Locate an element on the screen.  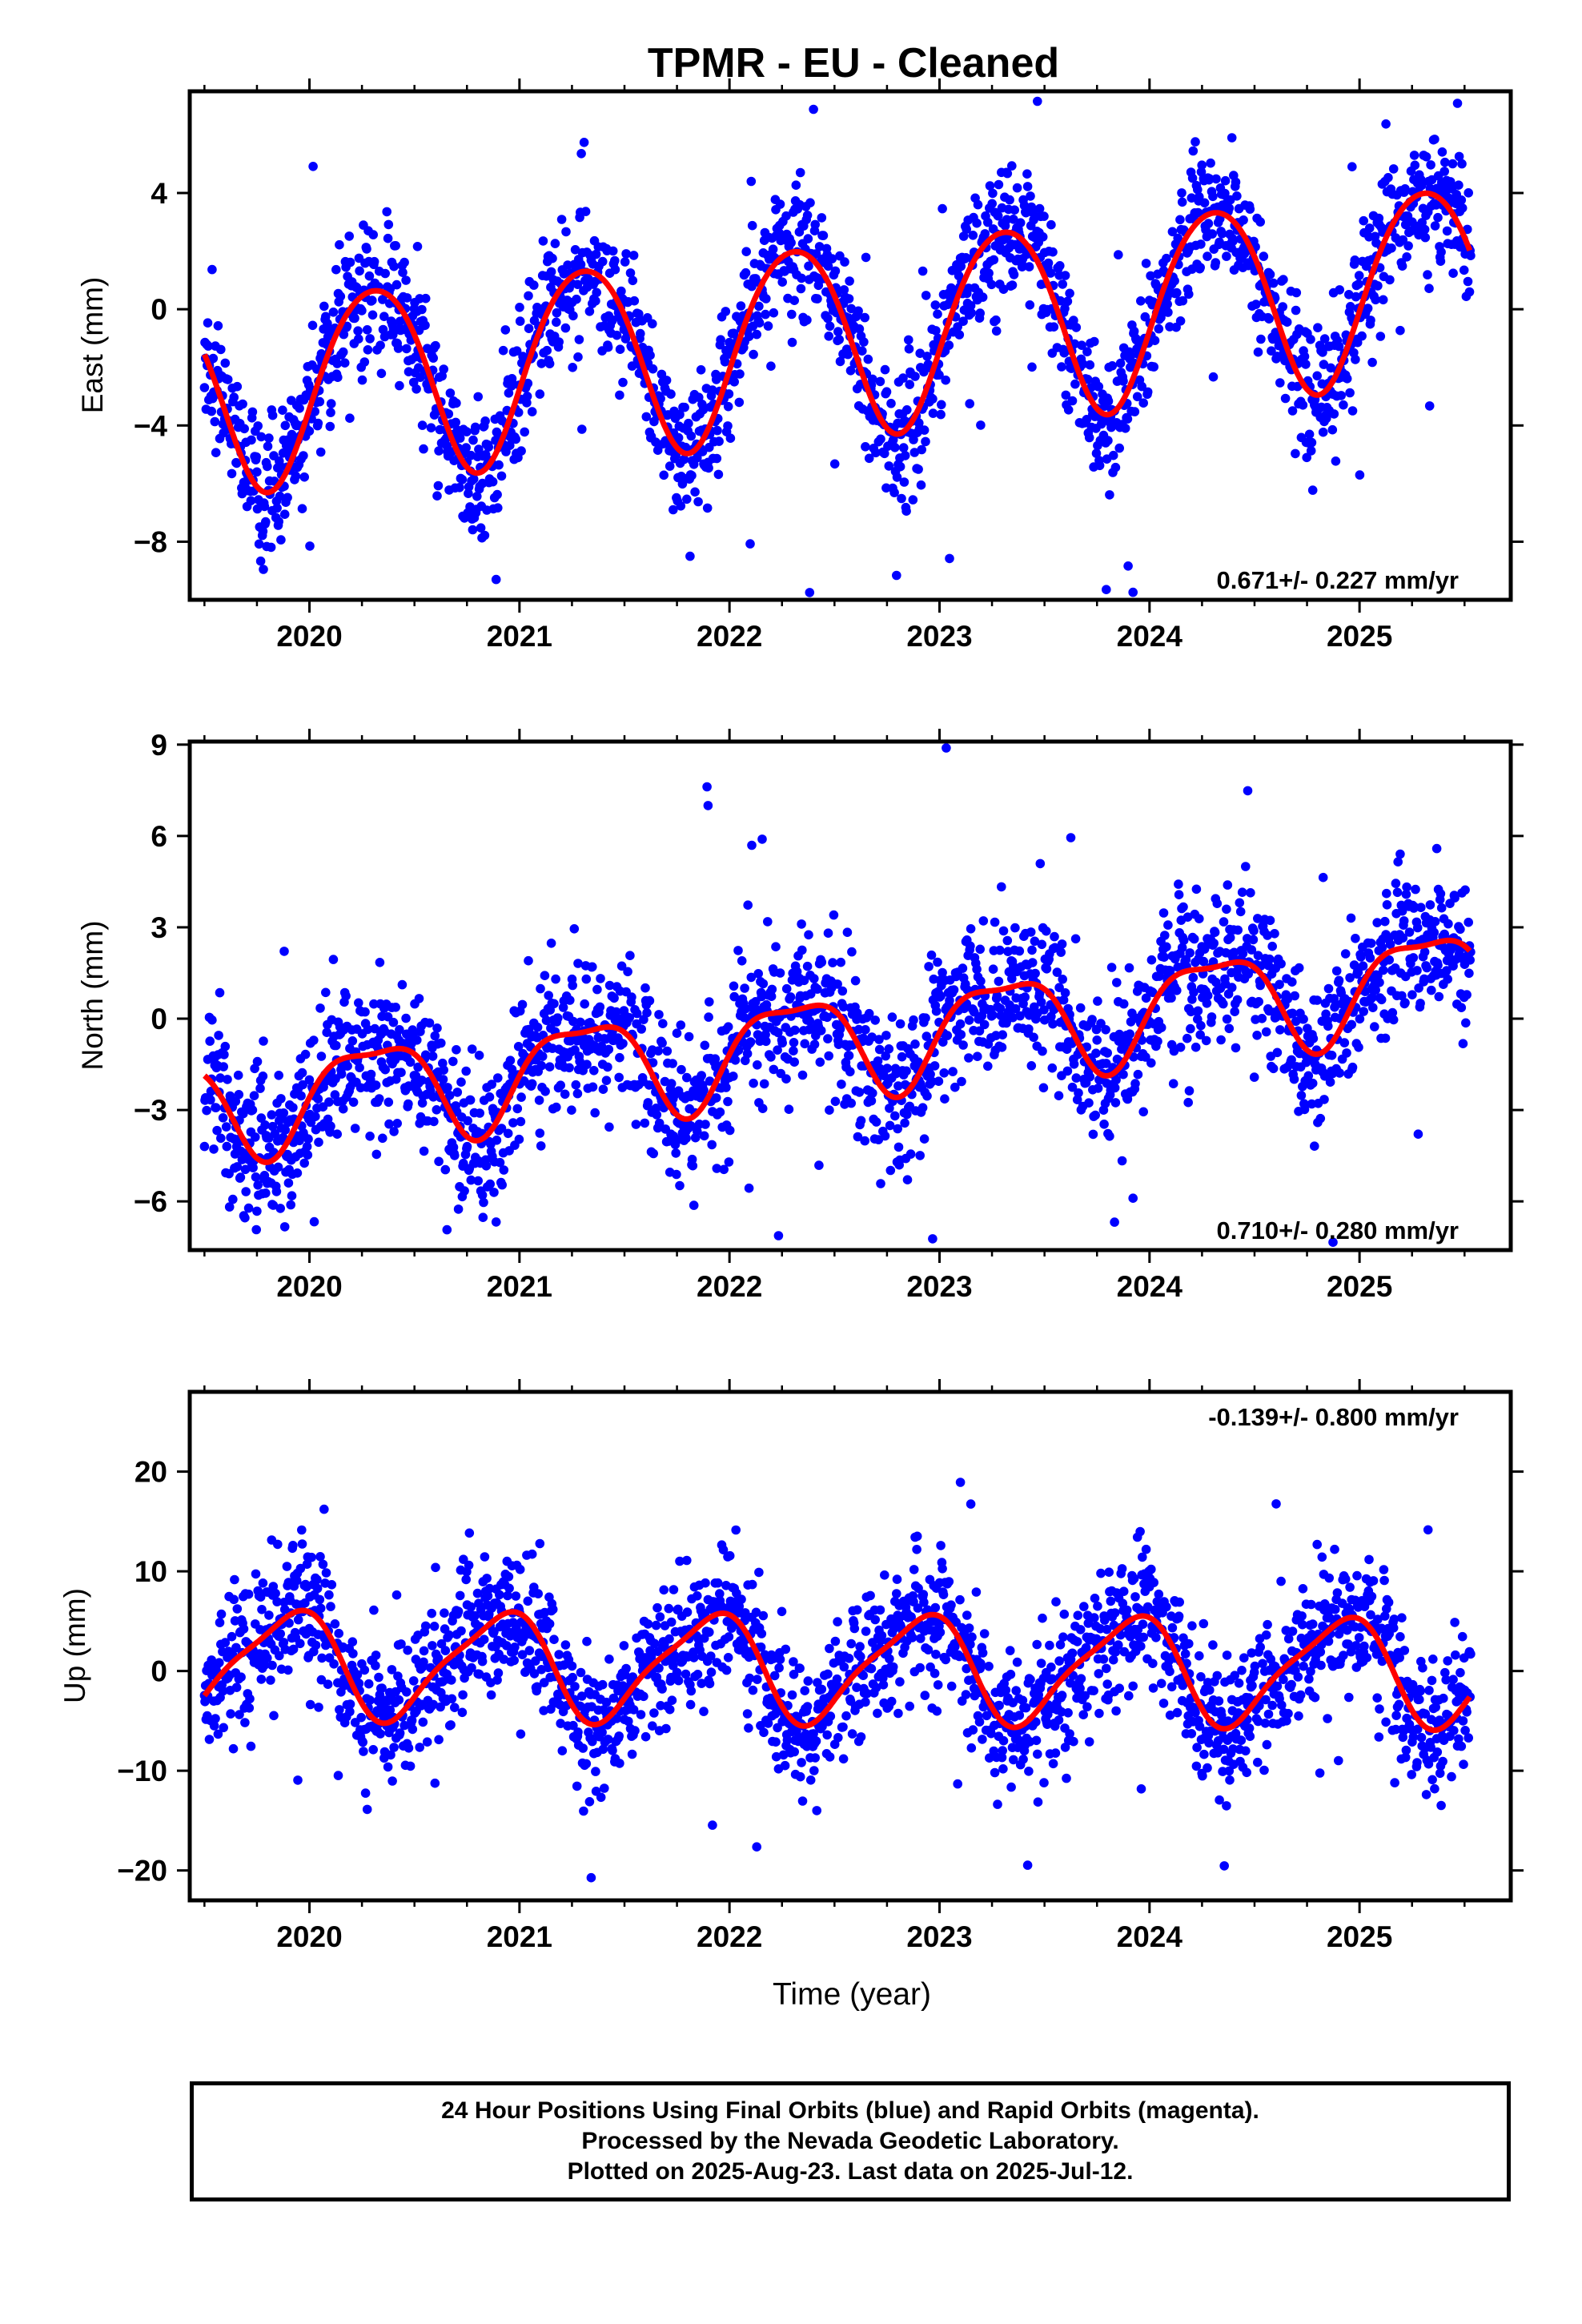
x-tick-label: 2021 is located at coordinates (520, 636).